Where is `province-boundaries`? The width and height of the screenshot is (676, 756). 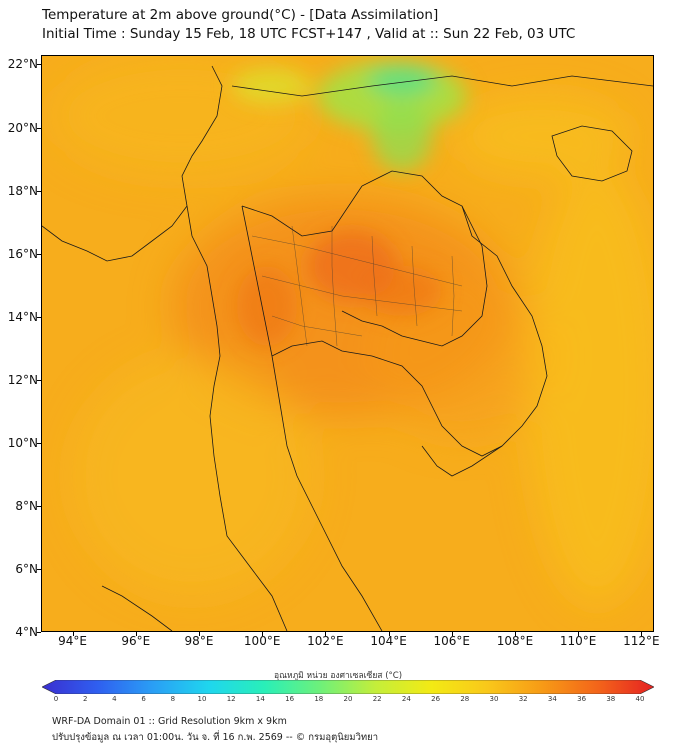 province-boundaries is located at coordinates (357, 286).